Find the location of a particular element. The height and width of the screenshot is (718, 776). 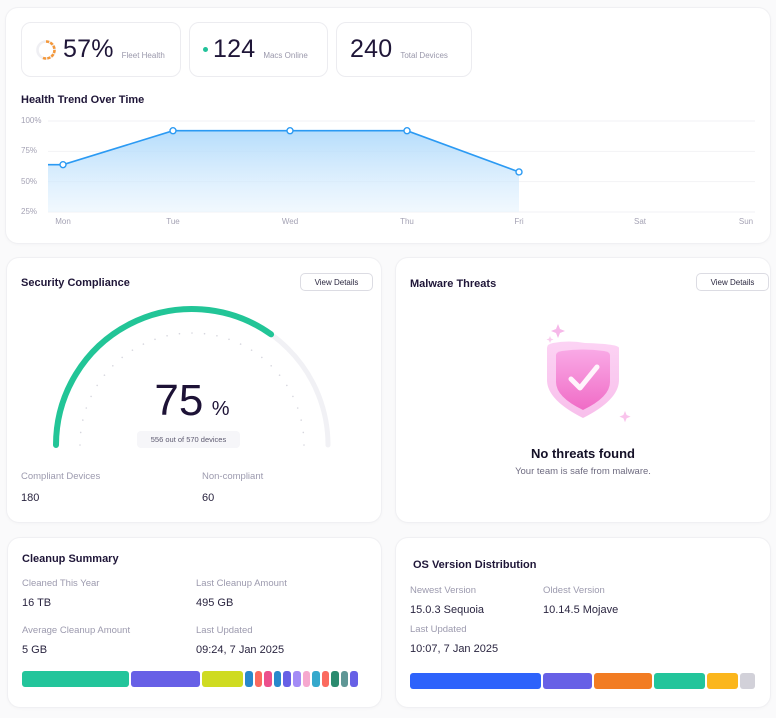

newest-version-label: Newest Version is located at coordinates (443, 590).